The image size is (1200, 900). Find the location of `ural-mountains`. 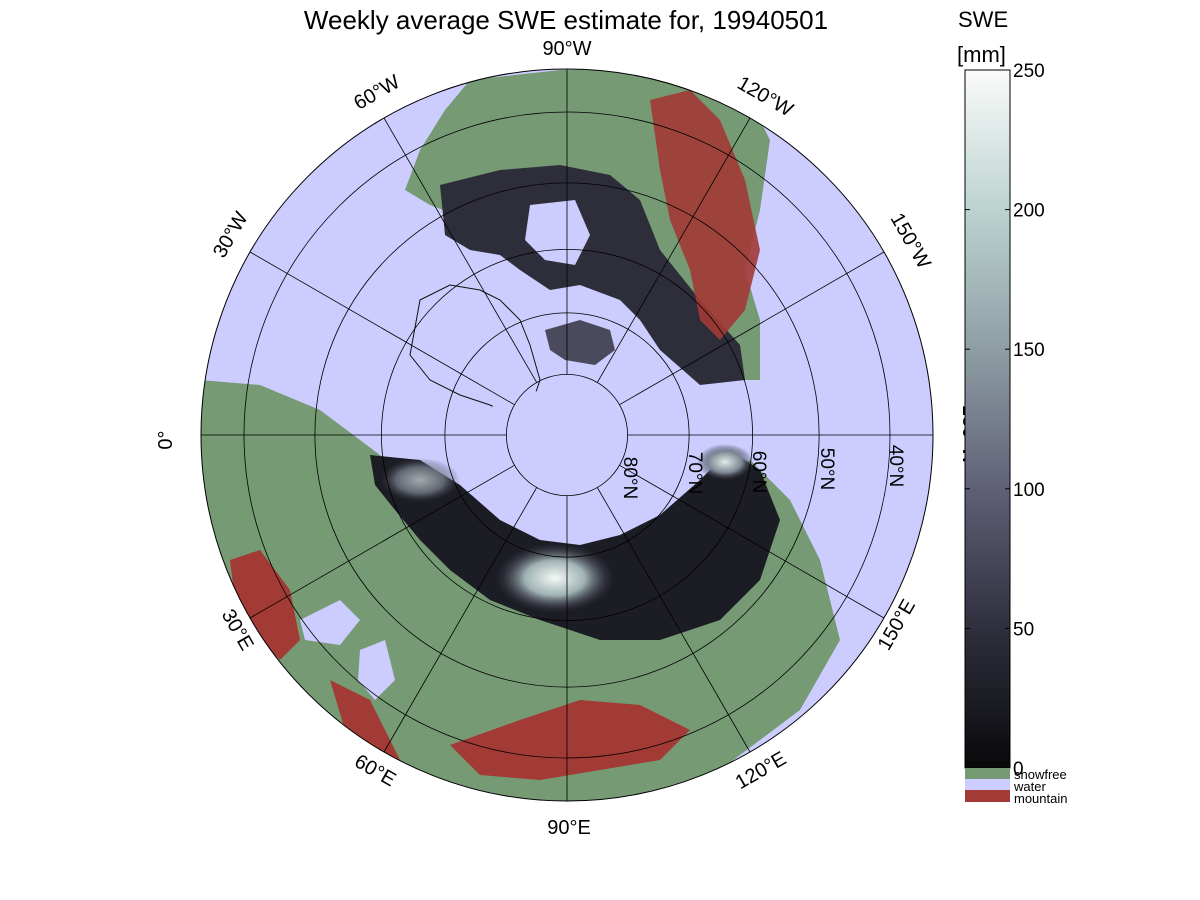

ural-mountains is located at coordinates (365, 725).